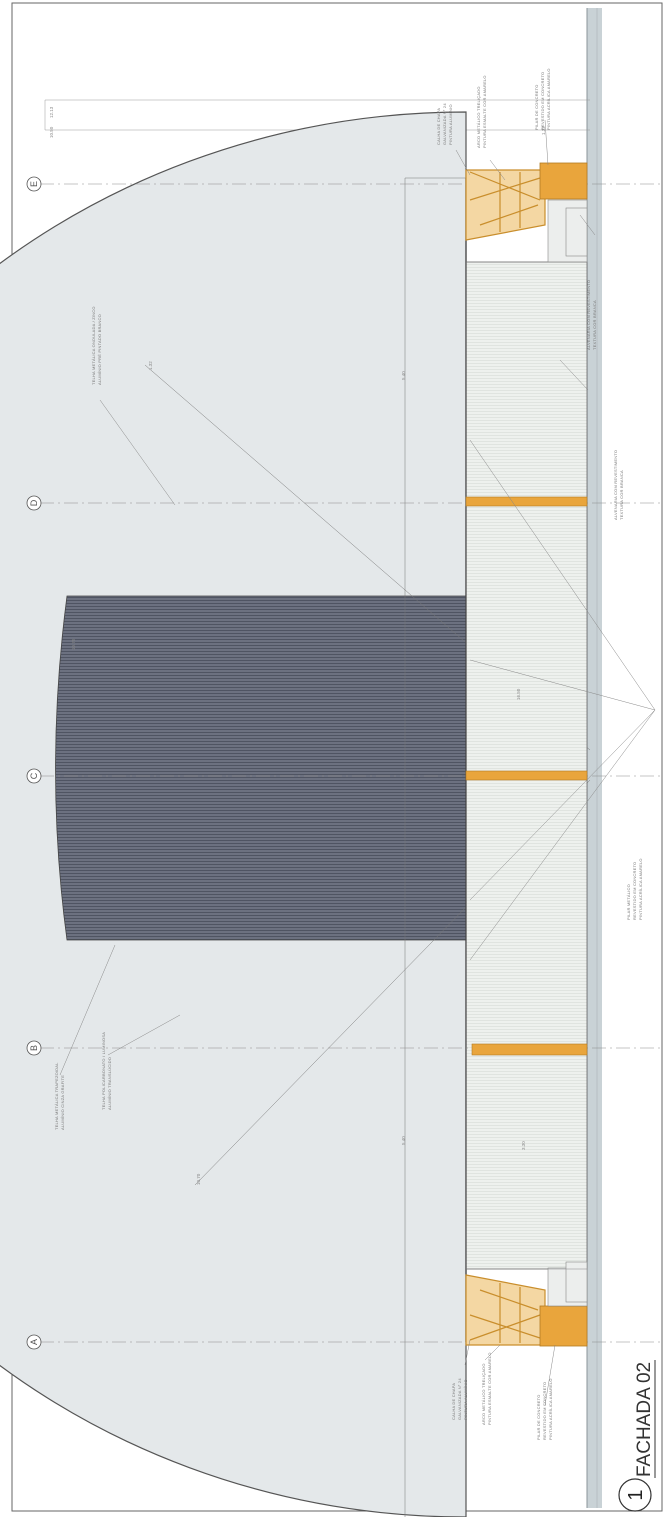 This screenshot has width=665, height=1517. Describe the element at coordinates (403, 1140) in the screenshot. I see `dim-4: 5.40` at that location.